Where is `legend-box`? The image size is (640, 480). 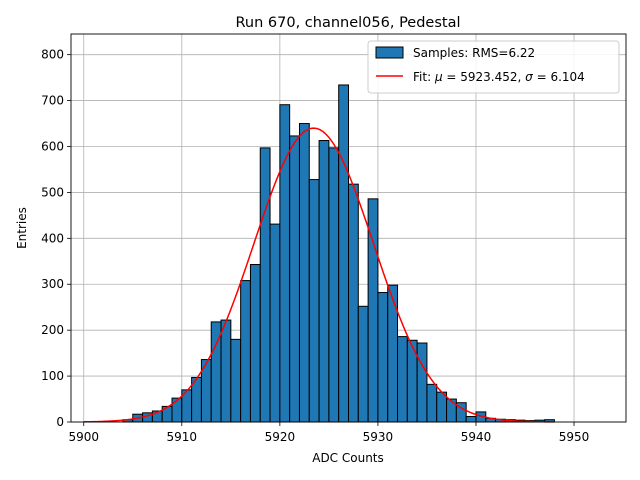
legend-box is located at coordinates (493, 67).